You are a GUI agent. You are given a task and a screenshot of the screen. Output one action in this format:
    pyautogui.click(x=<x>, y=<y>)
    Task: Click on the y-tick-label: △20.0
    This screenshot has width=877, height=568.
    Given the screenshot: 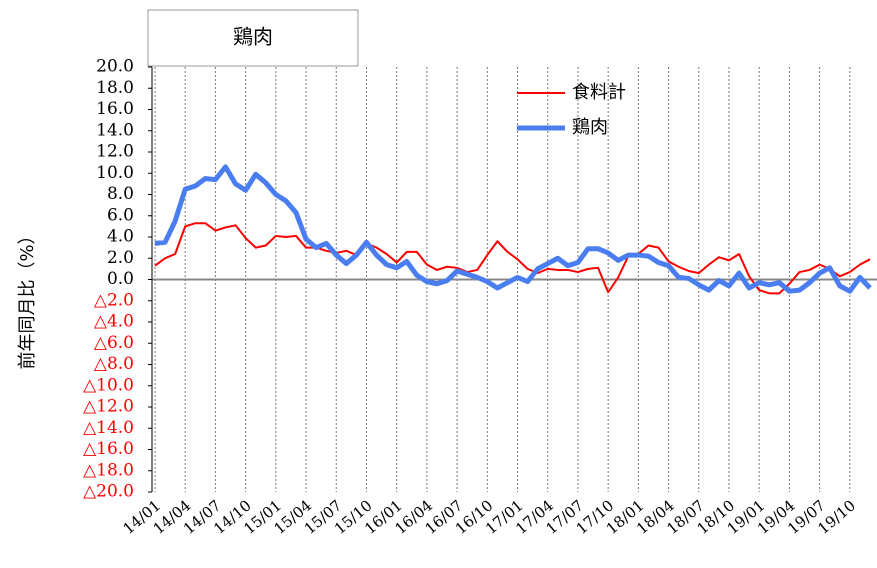 What is the action you would take?
    pyautogui.click(x=108, y=492)
    